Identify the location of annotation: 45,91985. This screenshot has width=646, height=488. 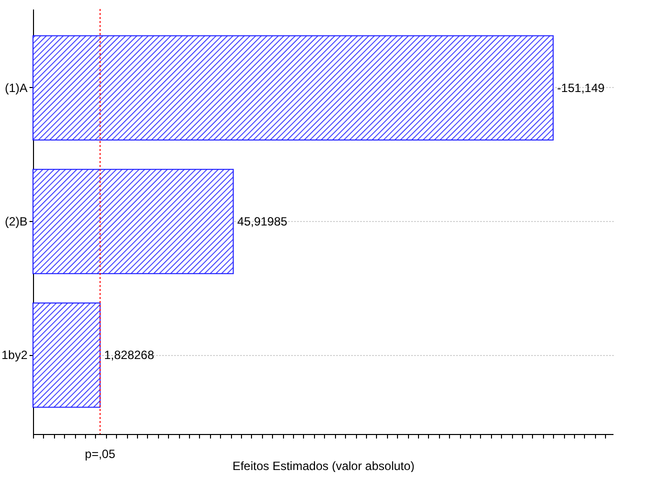
(262, 221).